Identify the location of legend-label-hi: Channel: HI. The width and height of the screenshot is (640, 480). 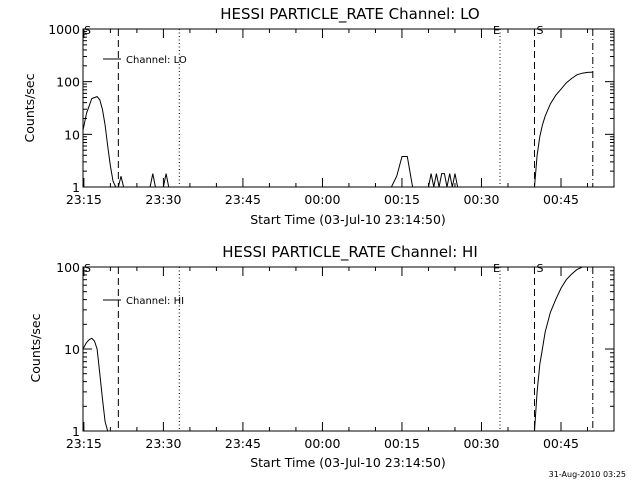
(155, 301).